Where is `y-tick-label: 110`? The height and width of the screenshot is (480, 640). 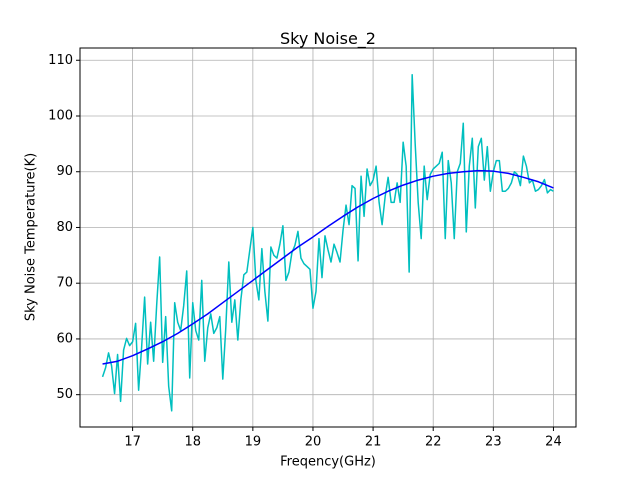
y-tick-label: 110 is located at coordinates (60, 60).